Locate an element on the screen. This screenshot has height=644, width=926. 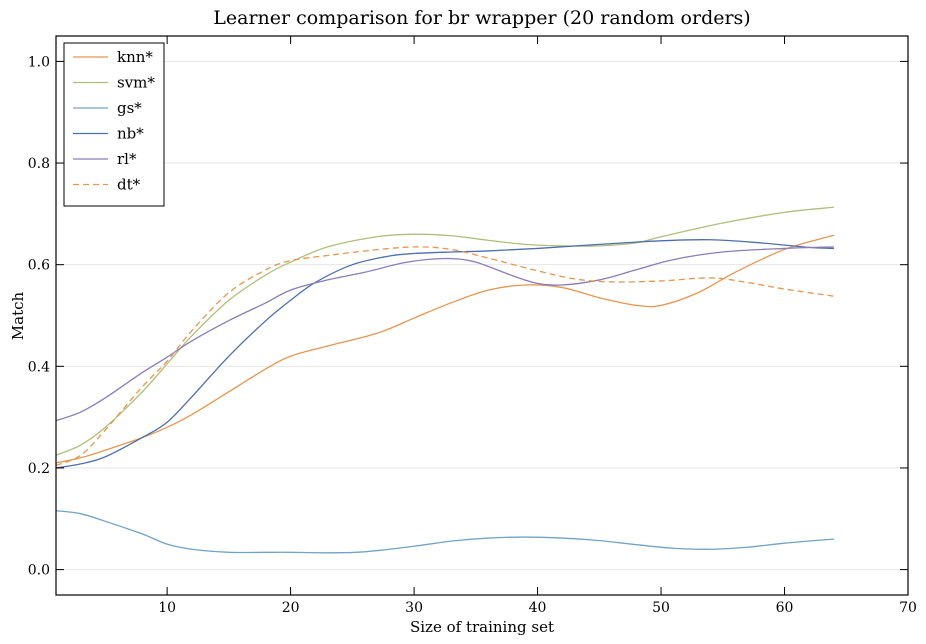
x-tick-label: 70 is located at coordinates (908, 608).